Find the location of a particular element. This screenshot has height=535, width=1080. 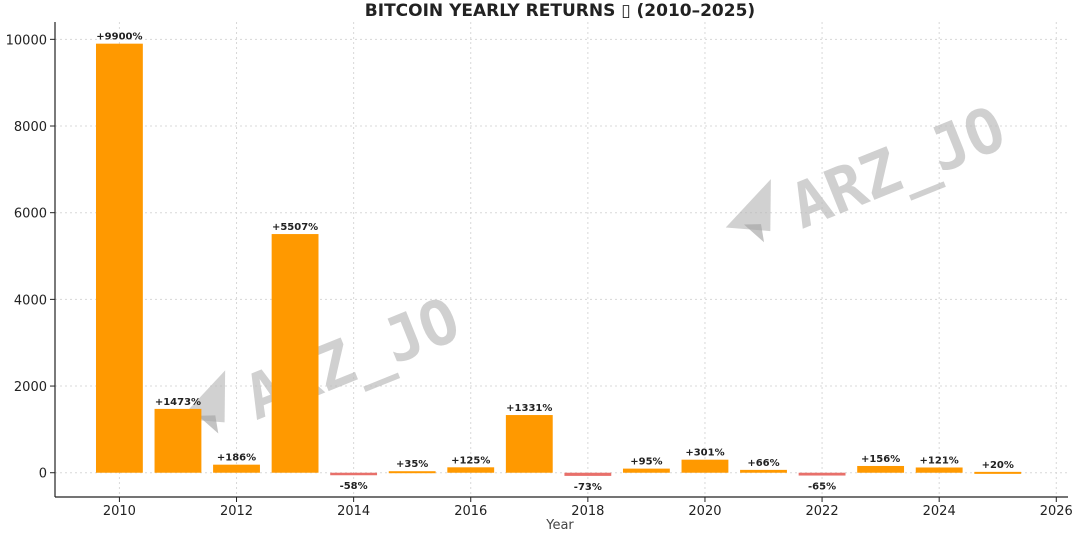

bar-label-2021: +66% is located at coordinates (763, 463).